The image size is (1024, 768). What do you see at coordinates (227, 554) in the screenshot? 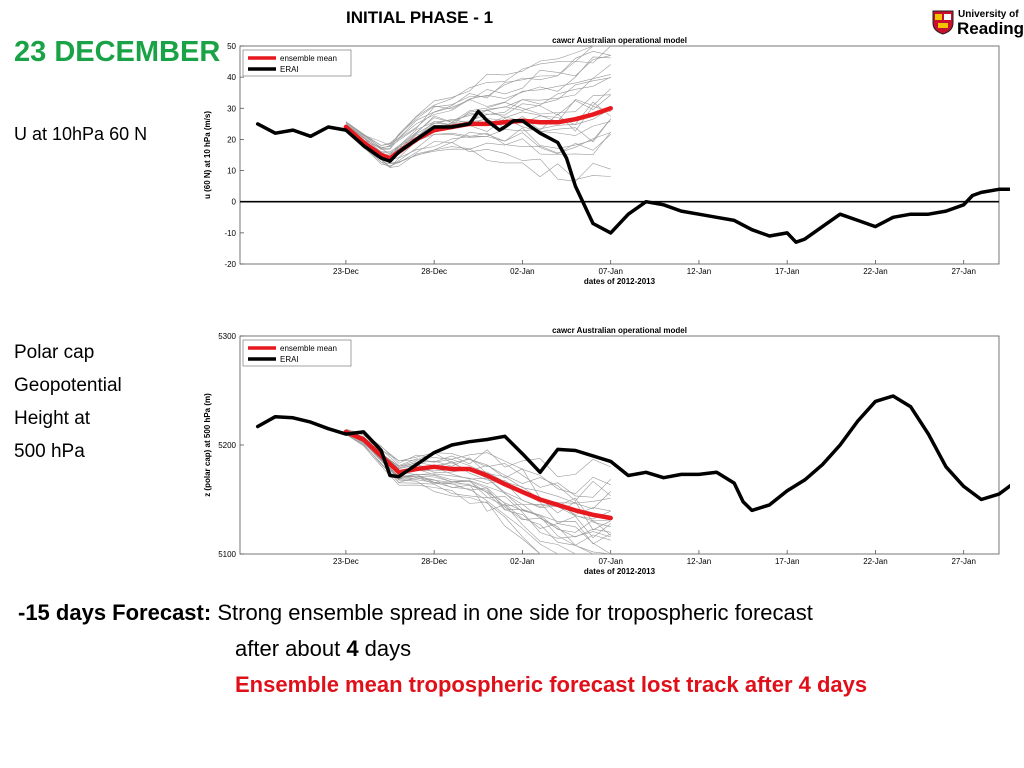
I see `y-tick-label: 5100` at bounding box center [227, 554].